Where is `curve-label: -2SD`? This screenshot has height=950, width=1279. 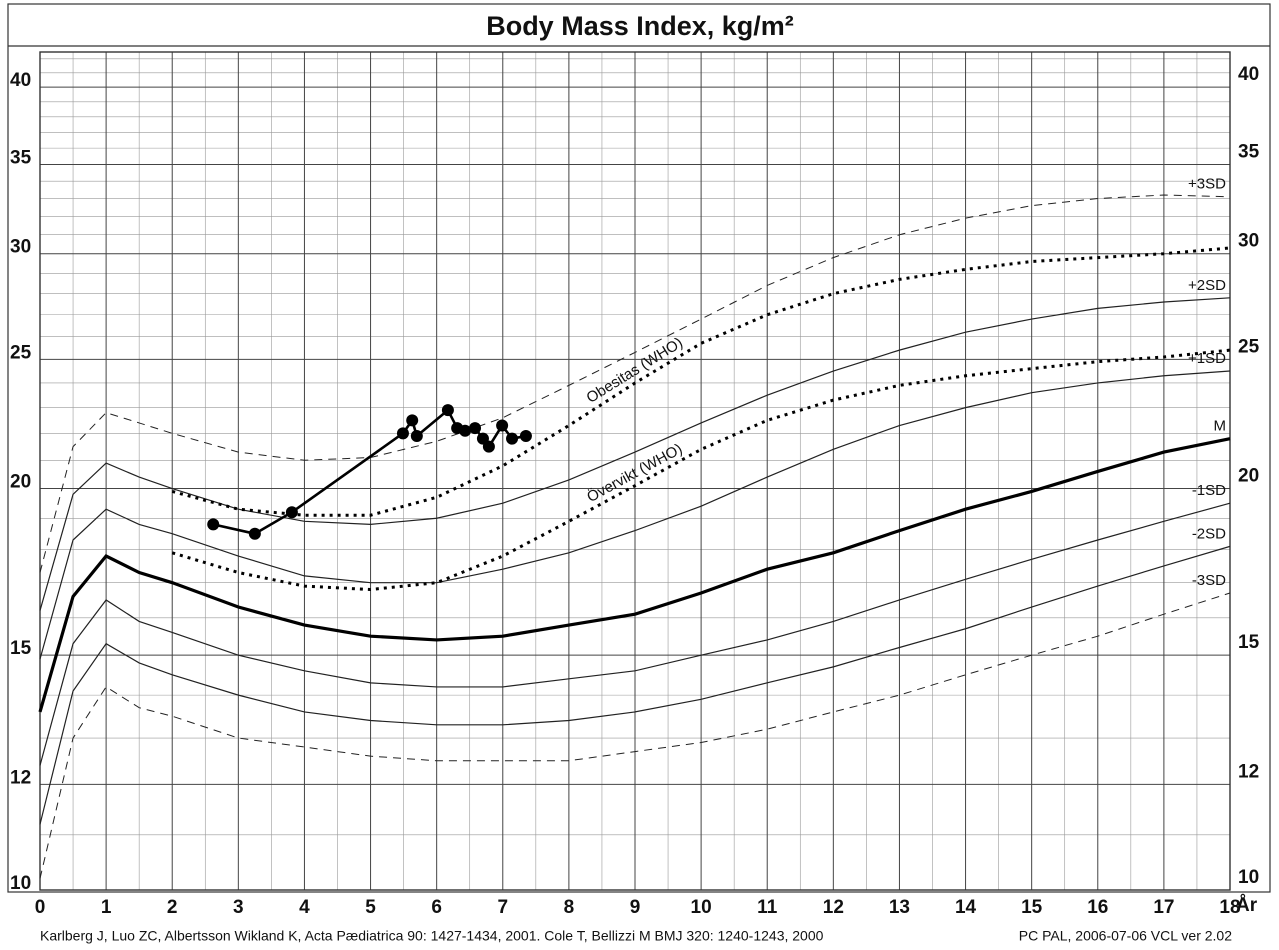
curve-label: -2SD is located at coordinates (1209, 533).